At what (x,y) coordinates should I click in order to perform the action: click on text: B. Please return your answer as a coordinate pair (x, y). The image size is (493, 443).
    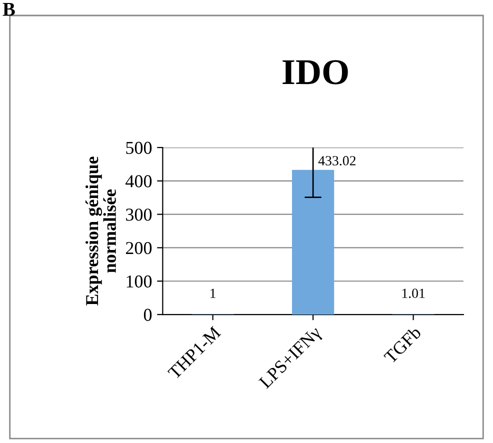
    Looking at the image, I should click on (8, 9).